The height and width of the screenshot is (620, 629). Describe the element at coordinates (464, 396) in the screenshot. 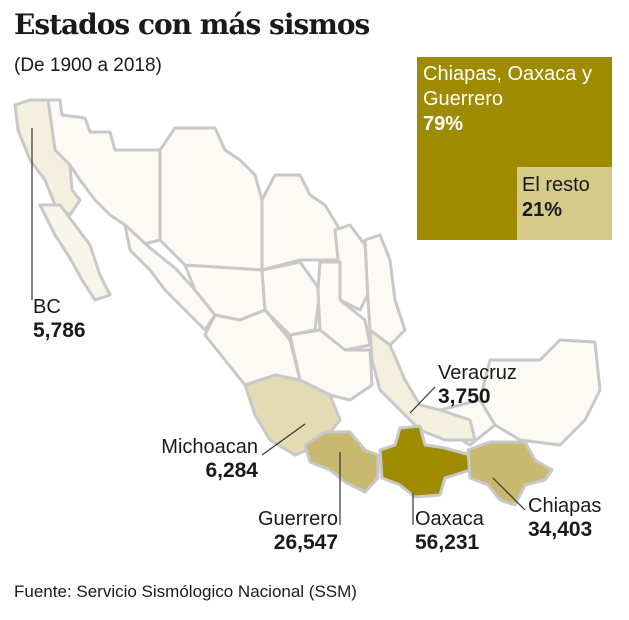

I see `state-value: 3,750` at that location.